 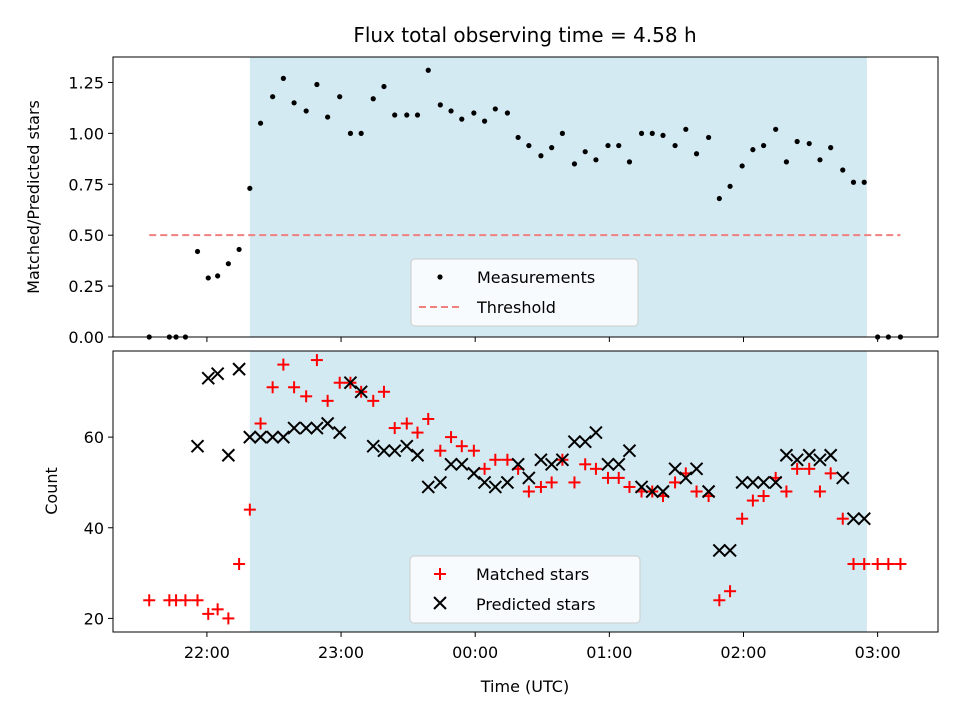 What do you see at coordinates (524, 292) in the screenshot?
I see `top-legend-box` at bounding box center [524, 292].